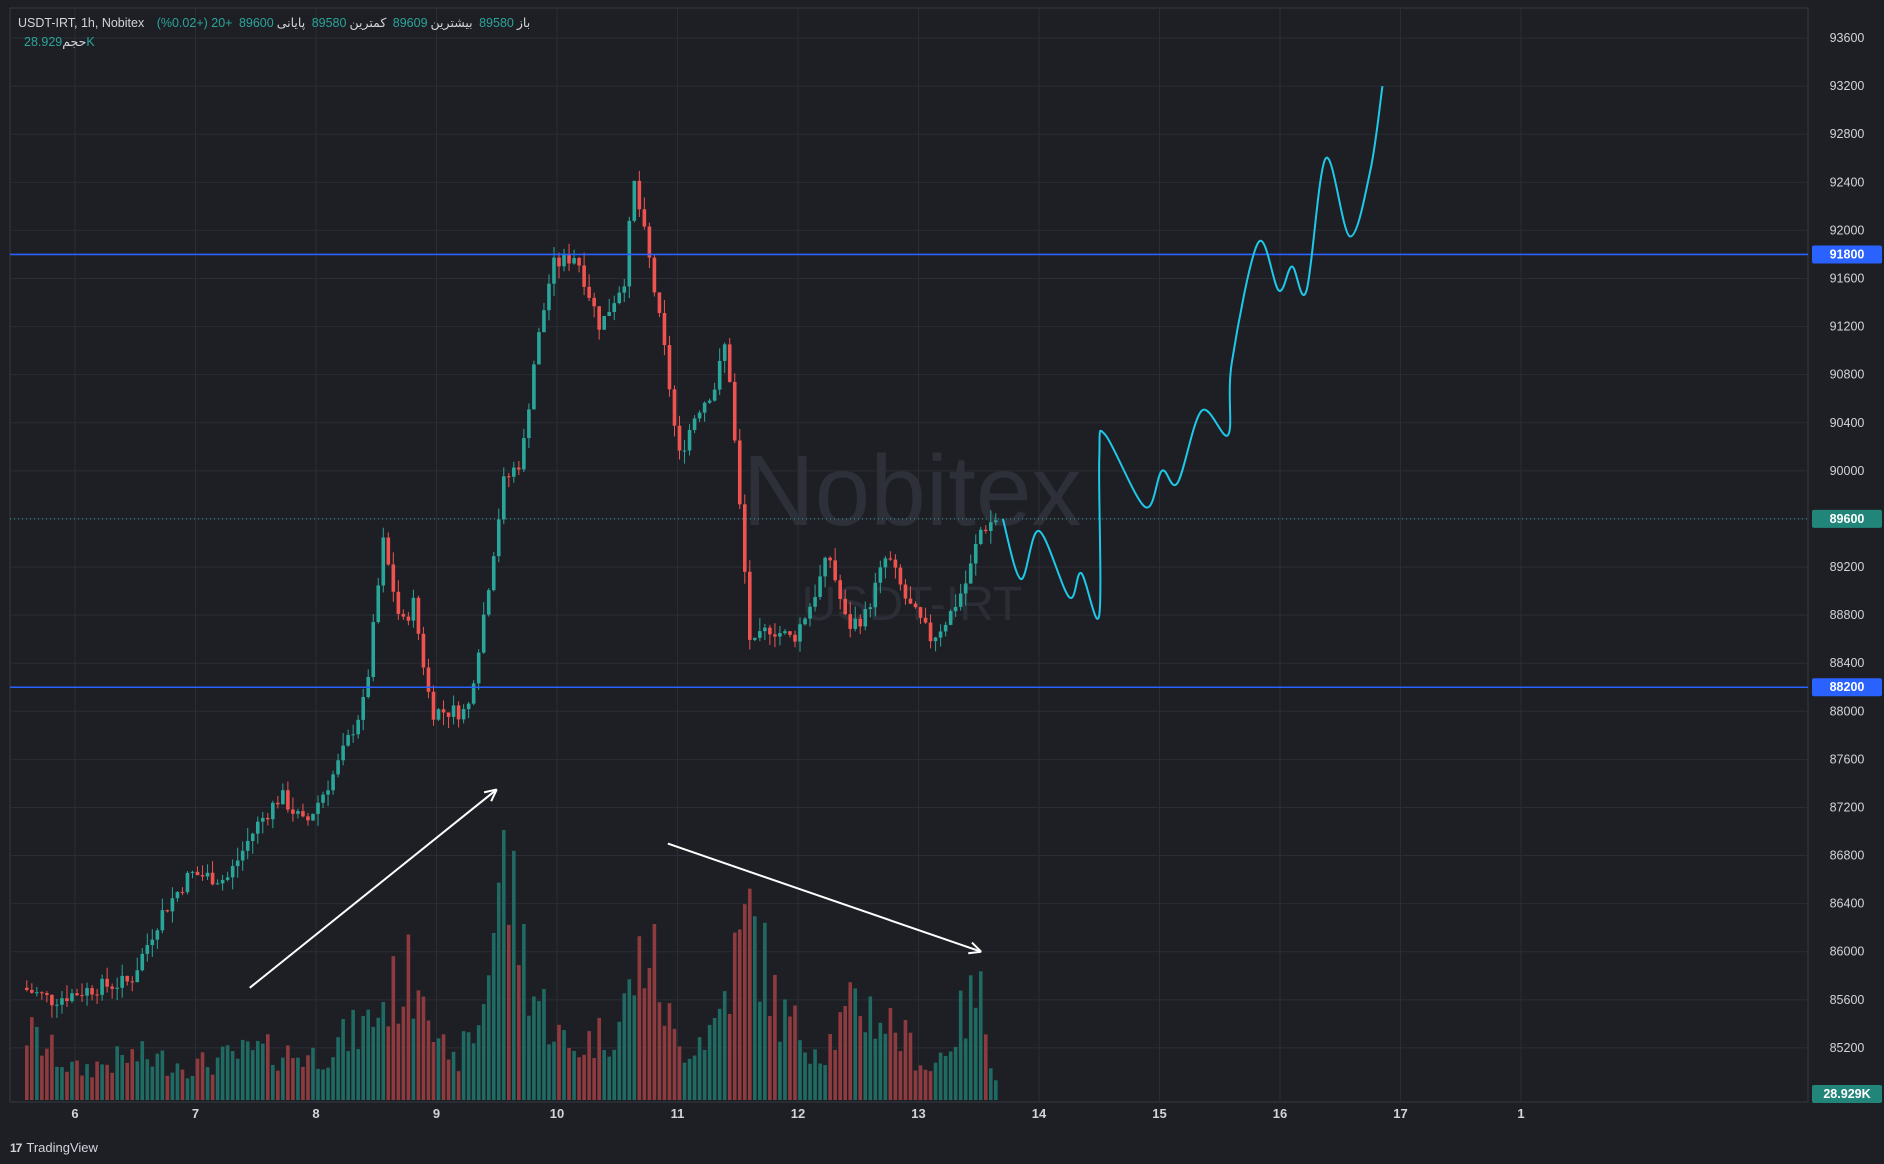 The height and width of the screenshot is (1164, 1884). Describe the element at coordinates (1847, 327) in the screenshot. I see `price-tick-label: 91200` at that location.